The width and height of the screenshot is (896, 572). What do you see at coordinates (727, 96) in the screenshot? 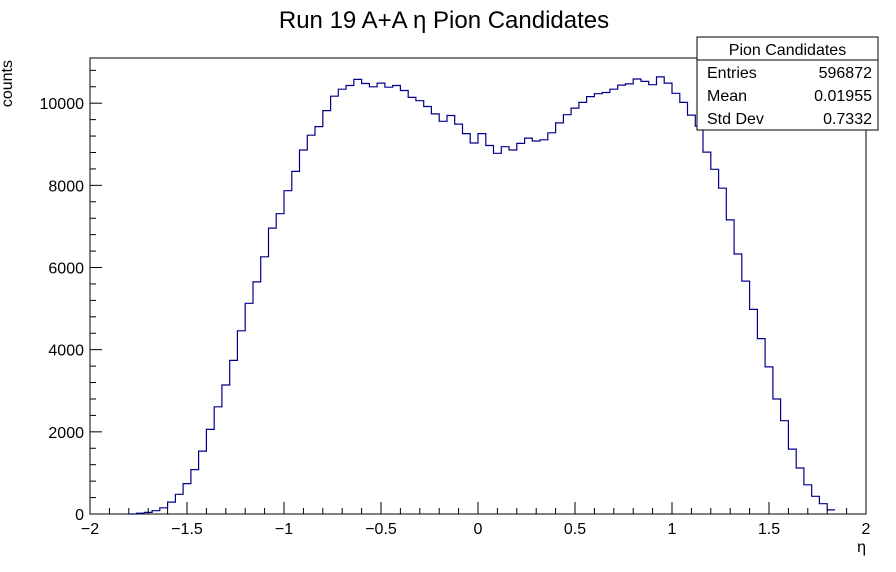
I see `stats-row-label: Mean` at bounding box center [727, 96].